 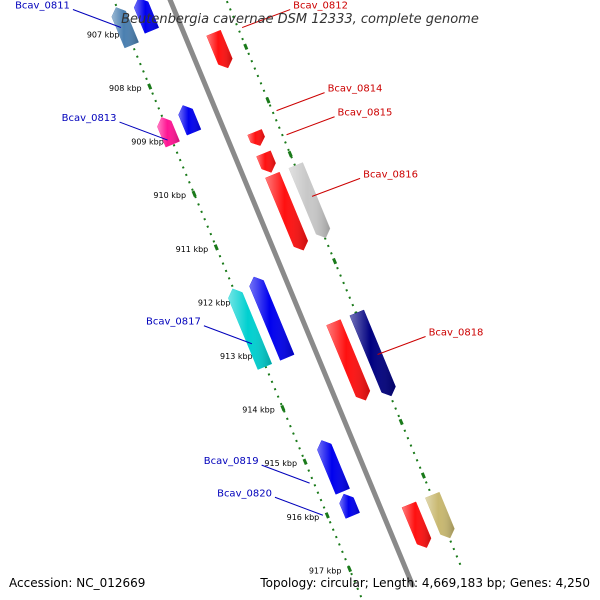 I want to click on gene-label: Bcav_0819, so click(x=231, y=461).